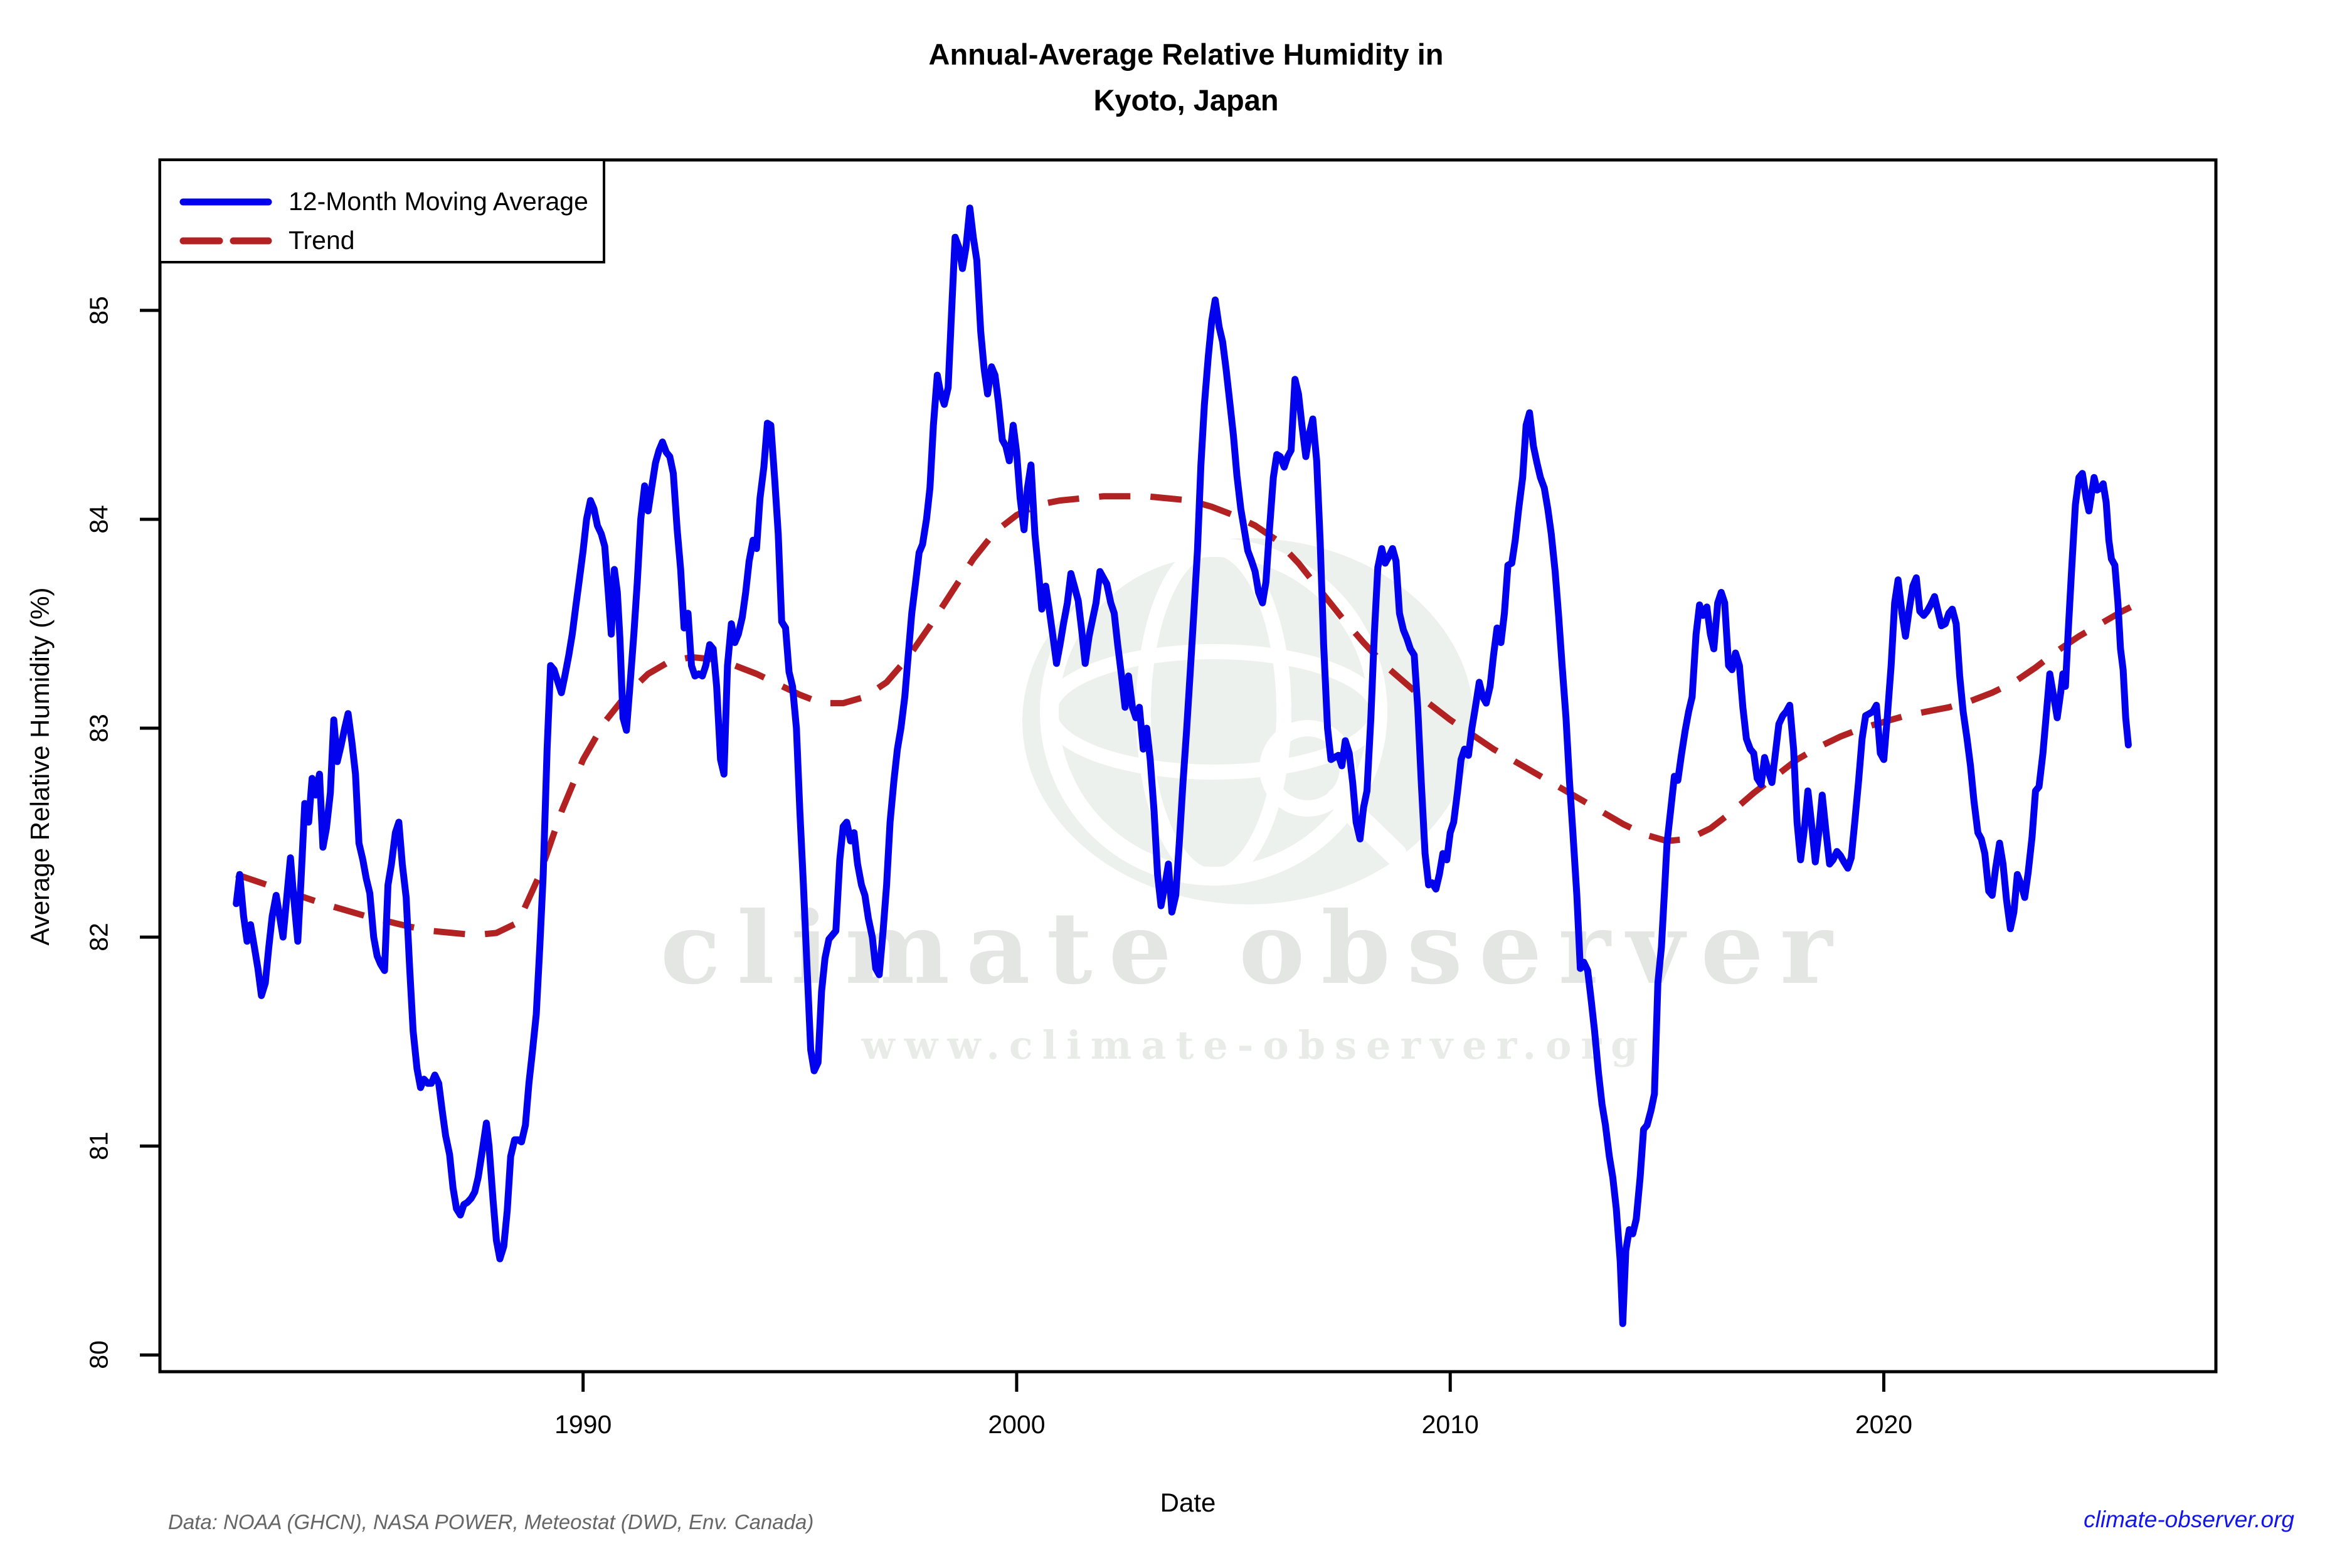 This screenshot has width=2352, height=1568. I want to click on y-tick-label: 82, so click(99, 937).